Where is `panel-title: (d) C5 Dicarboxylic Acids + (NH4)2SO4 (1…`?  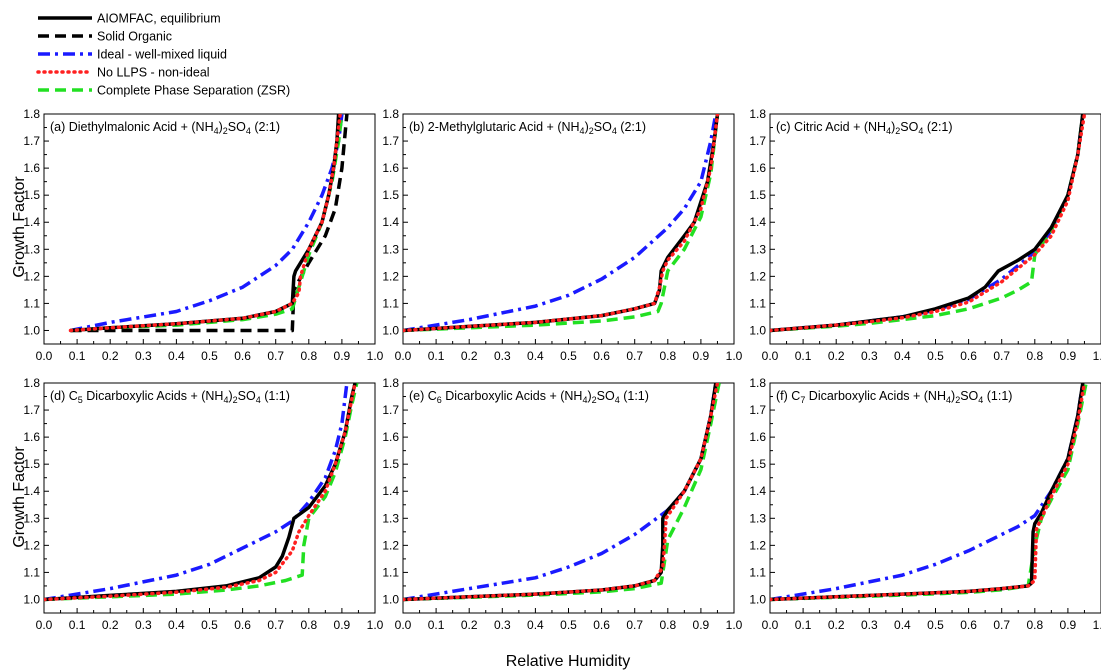
panel-title: (d) C5 Dicarboxylic Acids + (NH4)2SO4 (1… is located at coordinates (170, 397).